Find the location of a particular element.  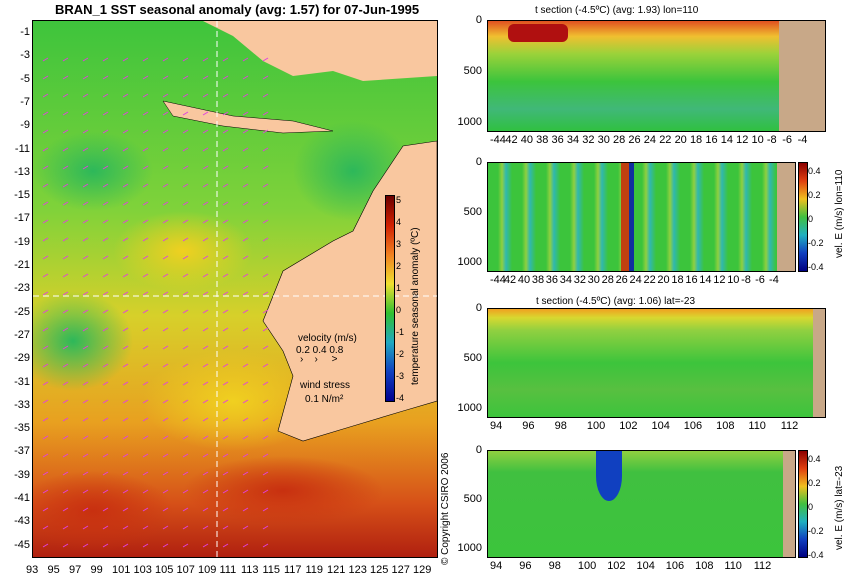

lon-tick-label: 119 is located at coordinates (314, 570).